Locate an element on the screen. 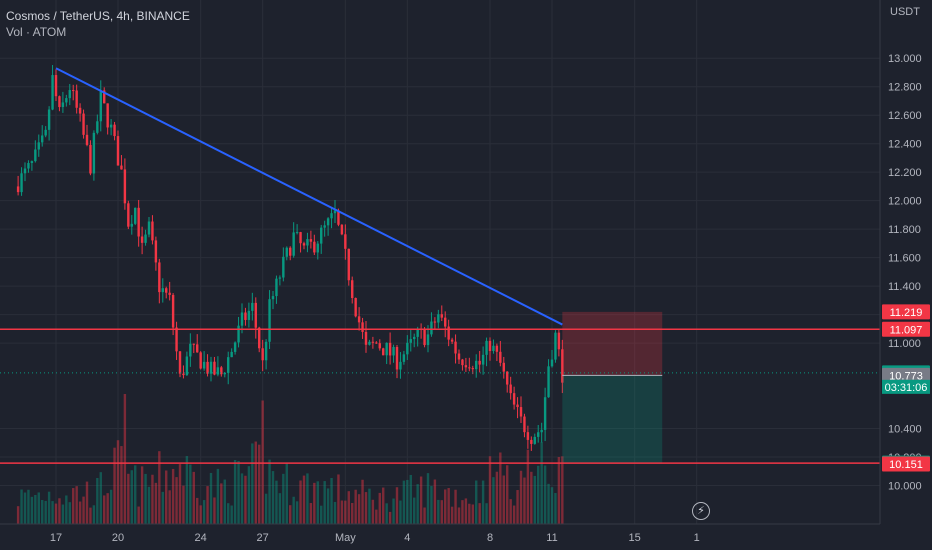  take-profit-zone is located at coordinates (612, 419).